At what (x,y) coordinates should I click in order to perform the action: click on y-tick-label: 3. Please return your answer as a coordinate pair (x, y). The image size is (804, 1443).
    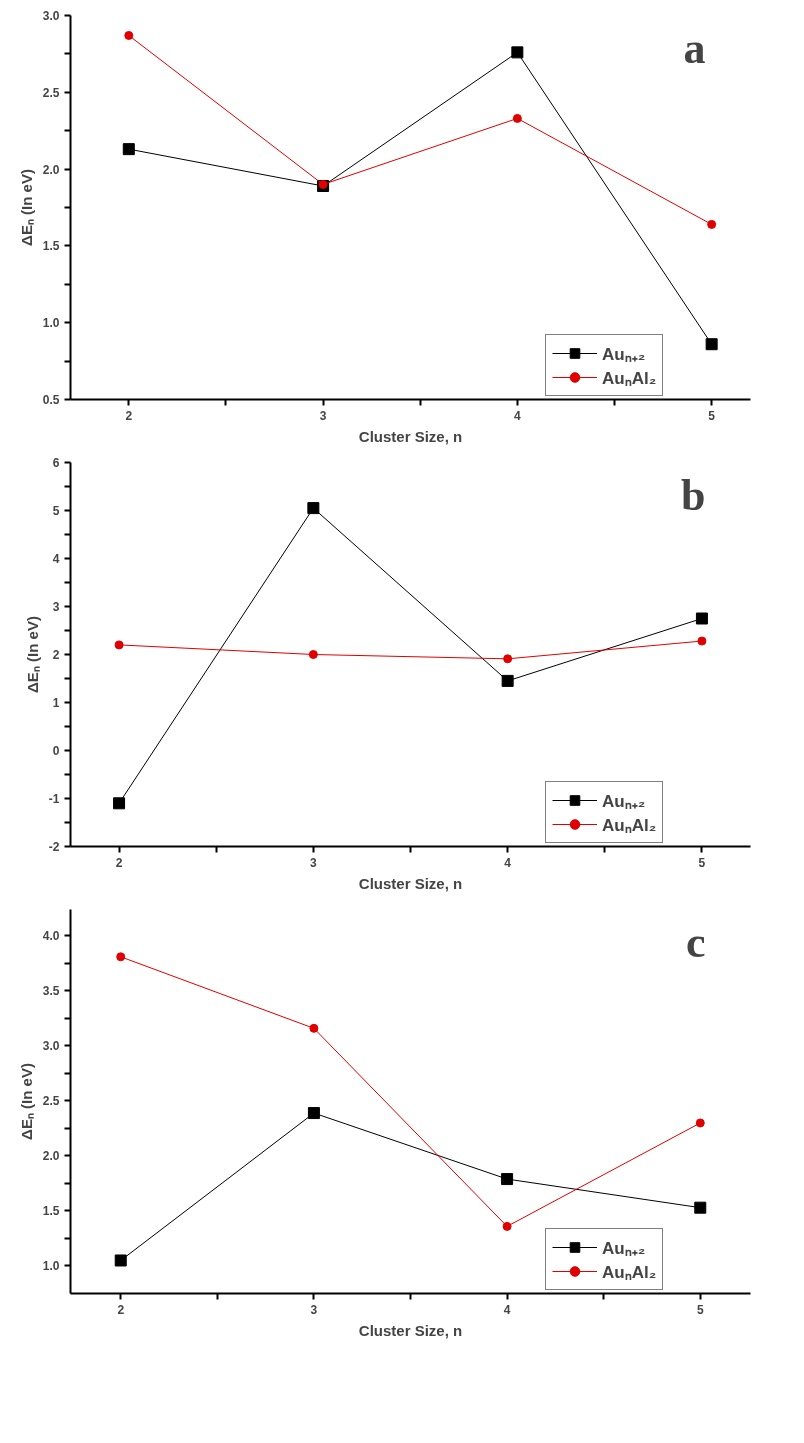
    Looking at the image, I should click on (56, 607).